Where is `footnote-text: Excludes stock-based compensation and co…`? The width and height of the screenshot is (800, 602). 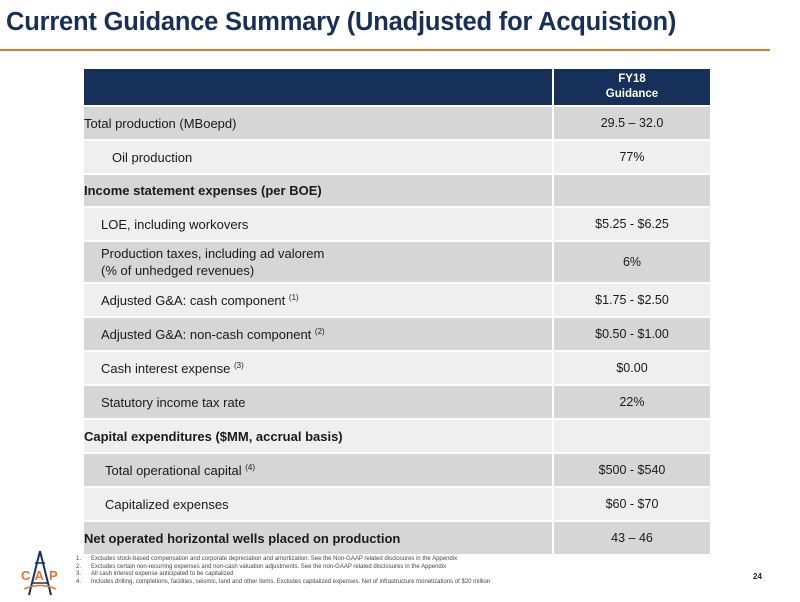 footnote-text: Excludes stock-based compensation and co… is located at coordinates (274, 559).